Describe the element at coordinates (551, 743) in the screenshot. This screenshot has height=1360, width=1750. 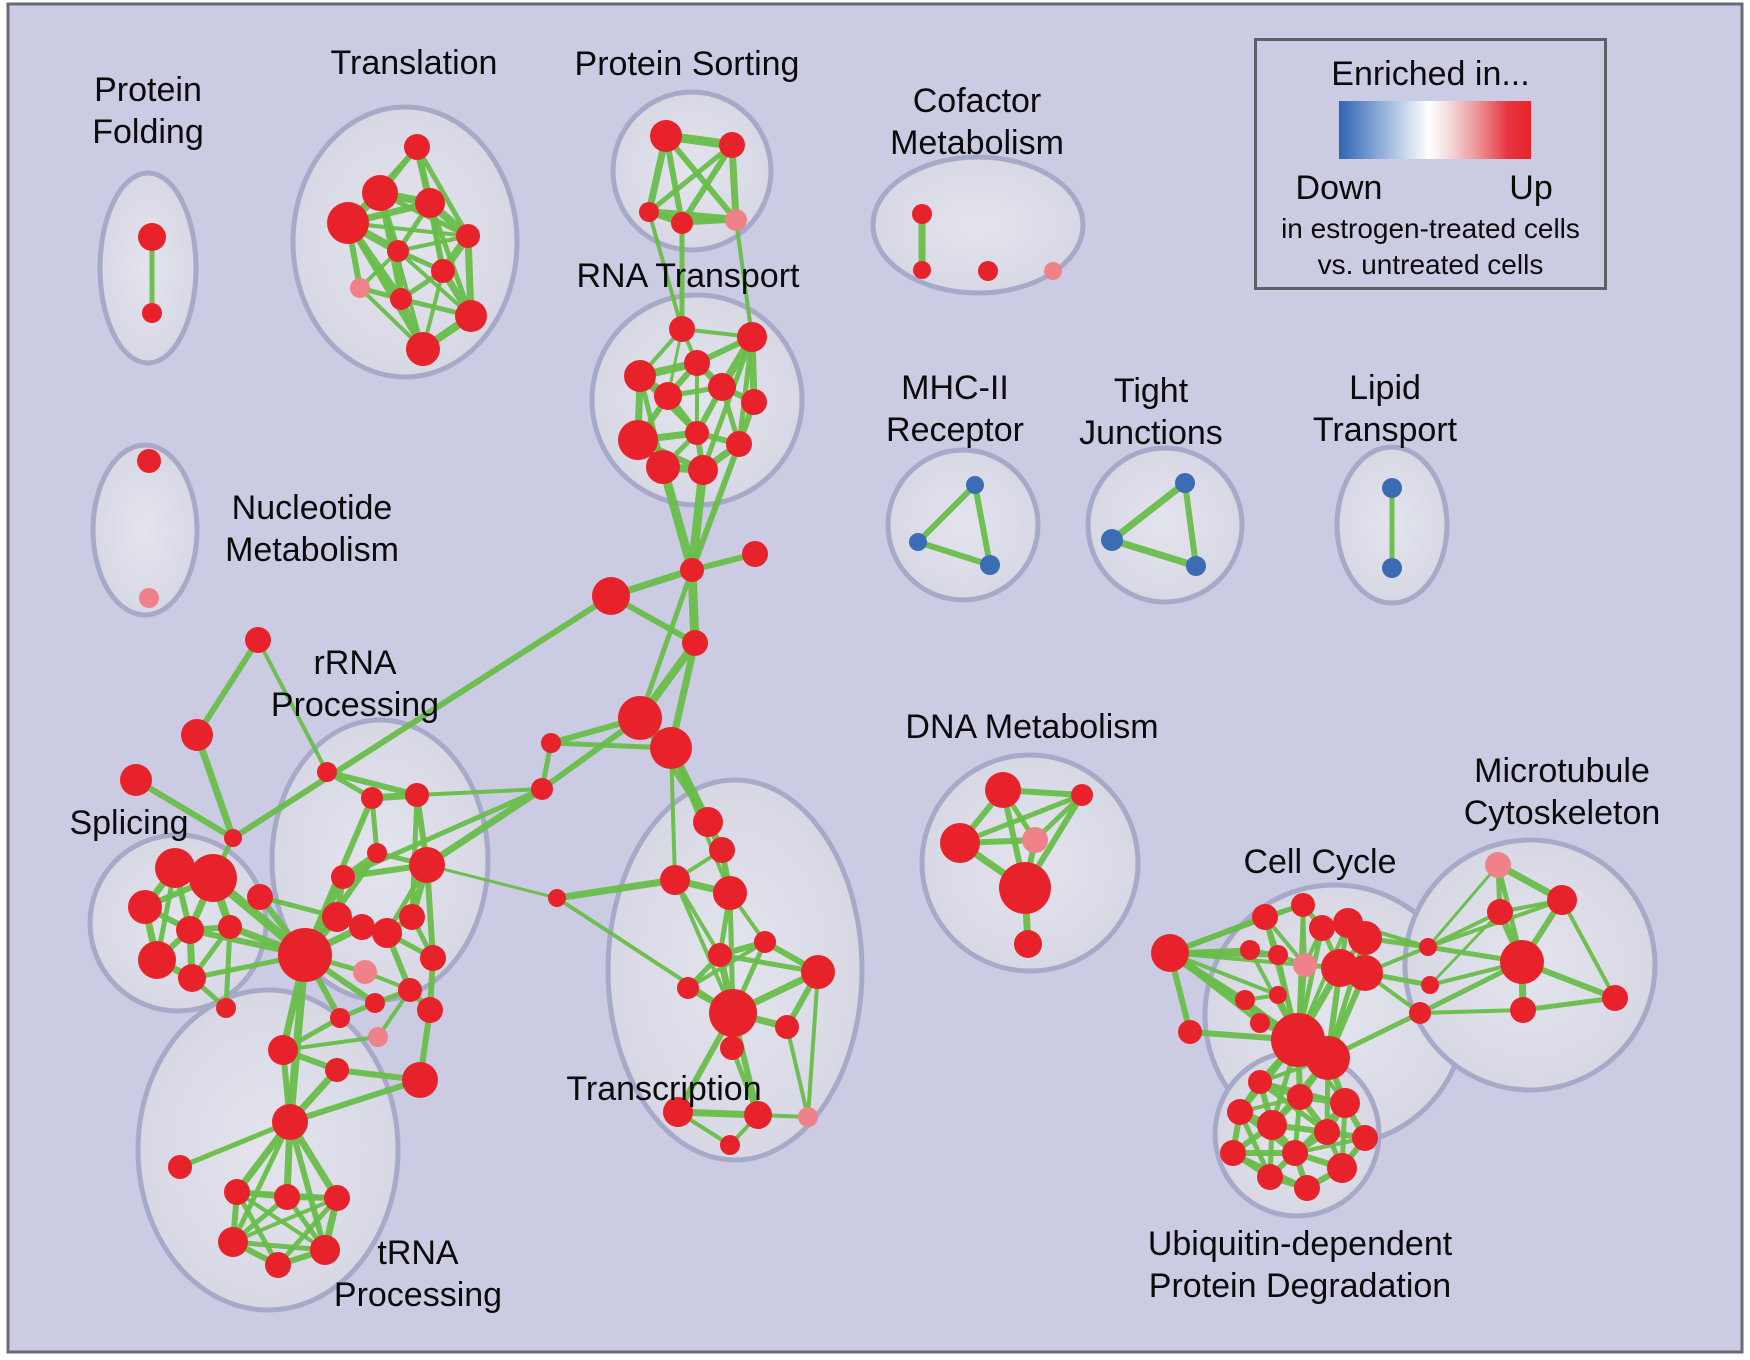
I see `node-ct7` at that location.